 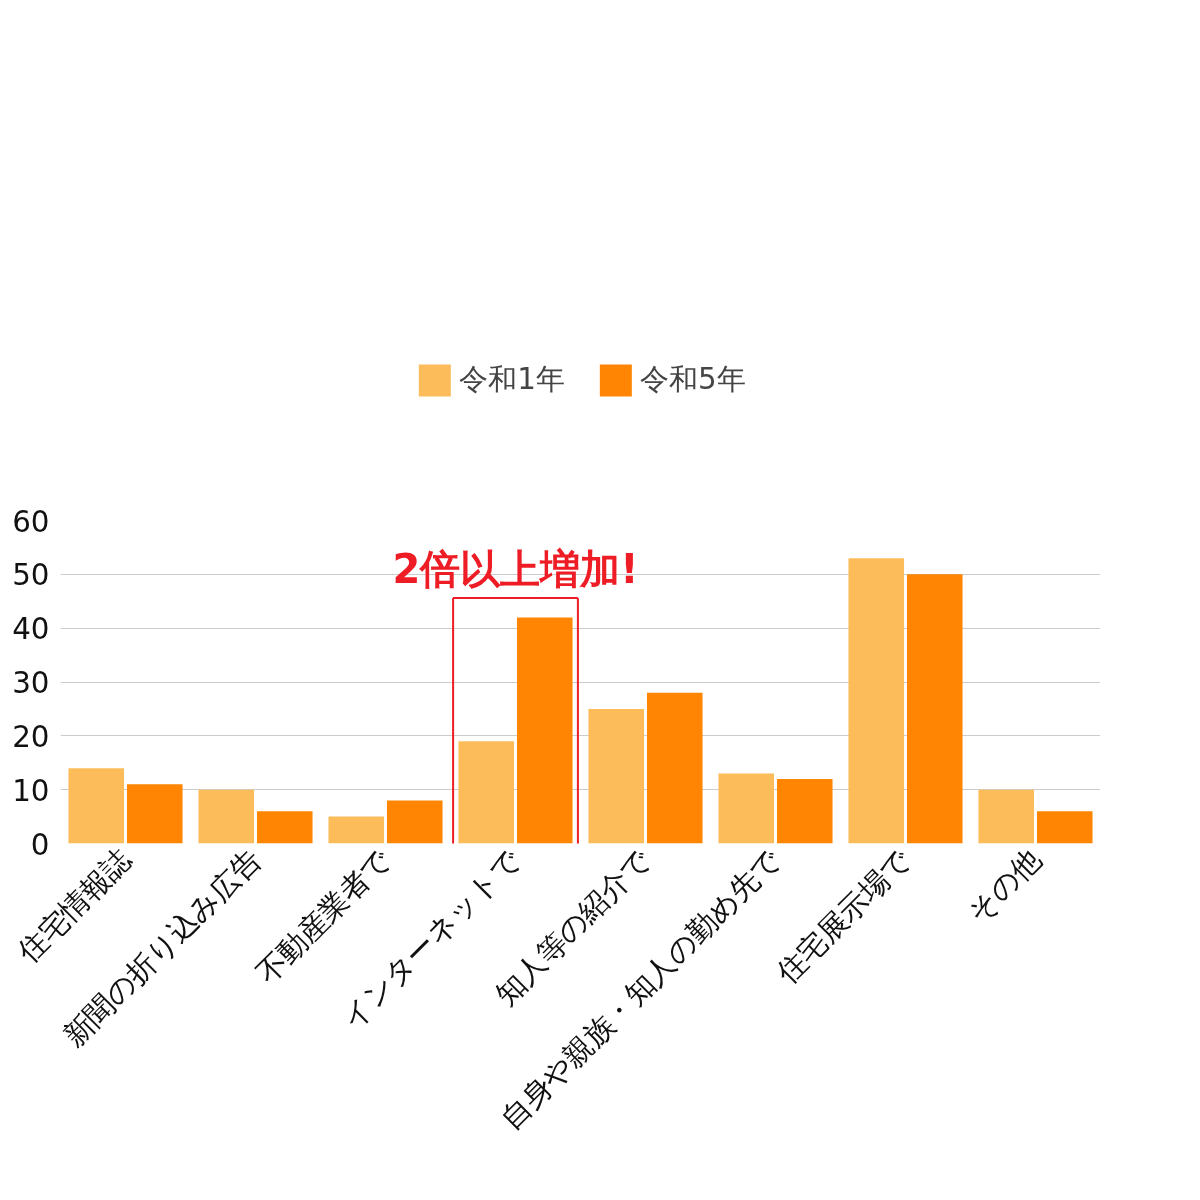 What do you see at coordinates (31, 629) in the screenshot?
I see `y-tick-label: 40` at bounding box center [31, 629].